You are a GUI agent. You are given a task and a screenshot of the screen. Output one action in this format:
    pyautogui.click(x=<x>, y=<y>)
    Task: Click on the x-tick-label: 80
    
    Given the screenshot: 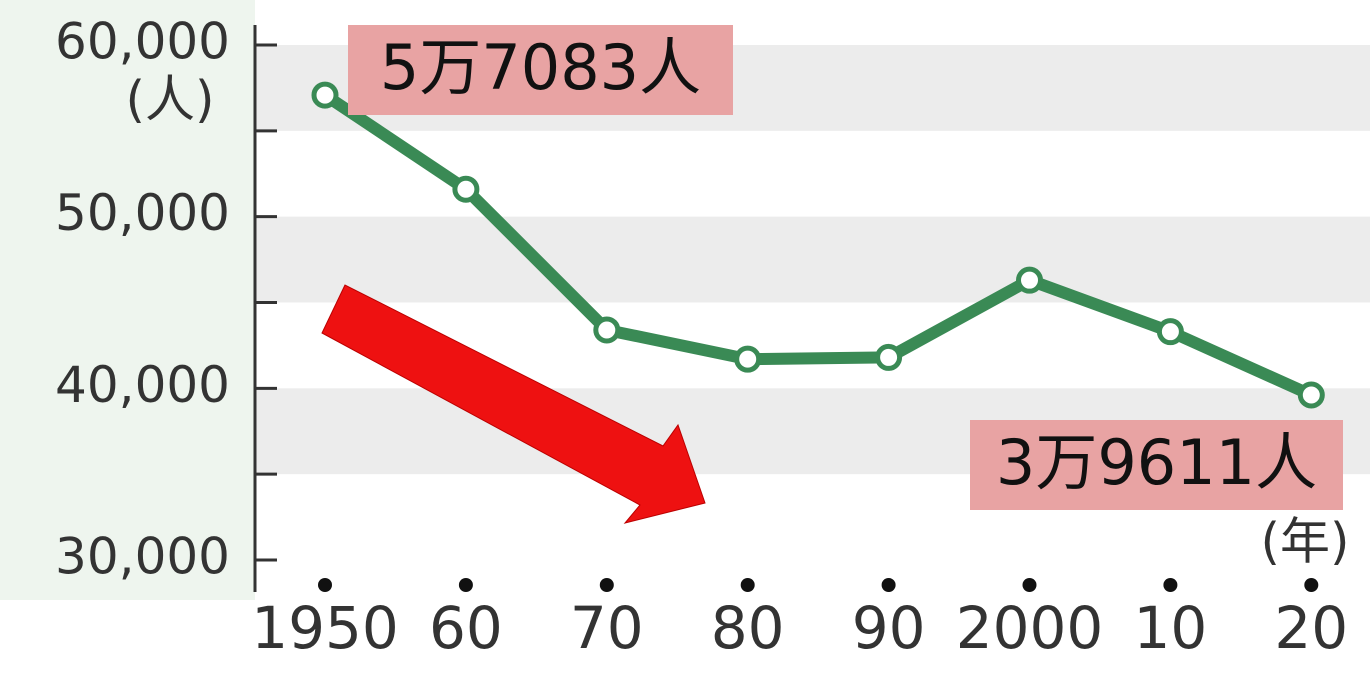 What is the action you would take?
    pyautogui.click(x=748, y=628)
    